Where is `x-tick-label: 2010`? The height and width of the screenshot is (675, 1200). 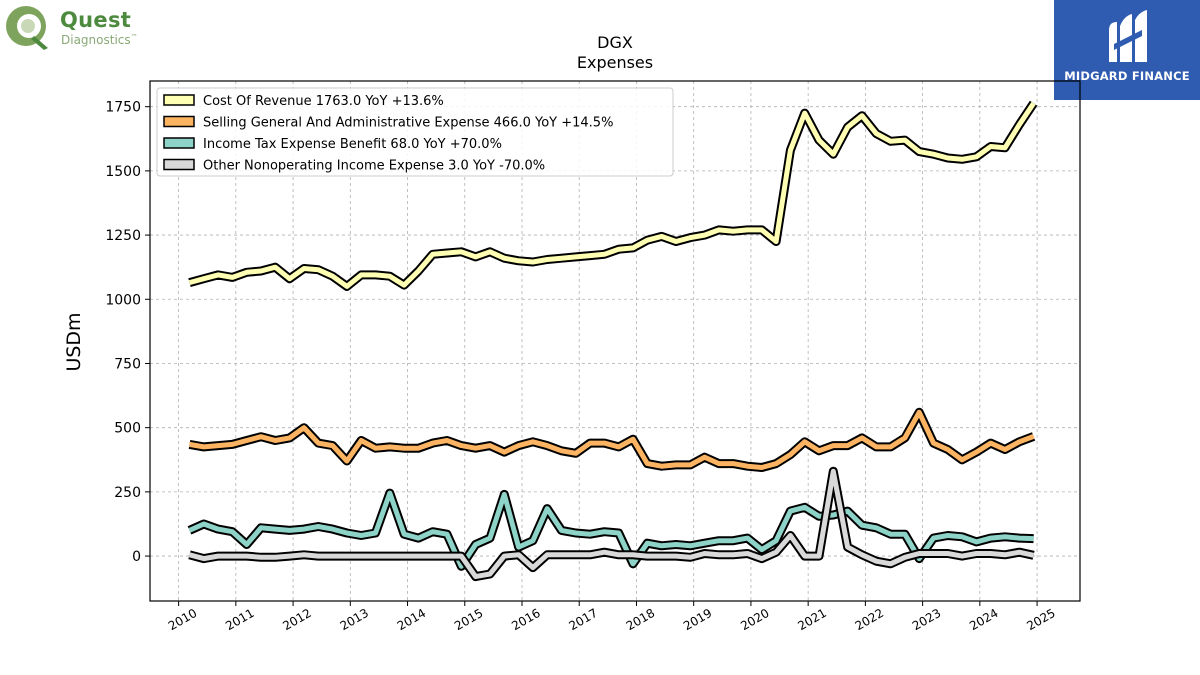 x-tick-label: 2010 is located at coordinates (182, 619).